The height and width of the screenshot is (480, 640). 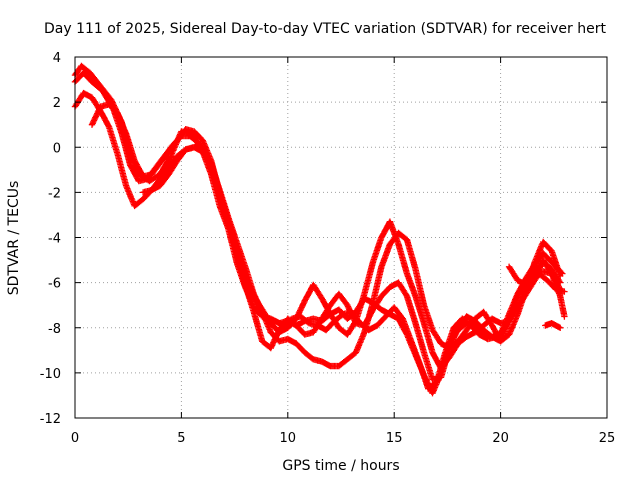 I want to click on x-tick-label: 20, so click(x=500, y=438).